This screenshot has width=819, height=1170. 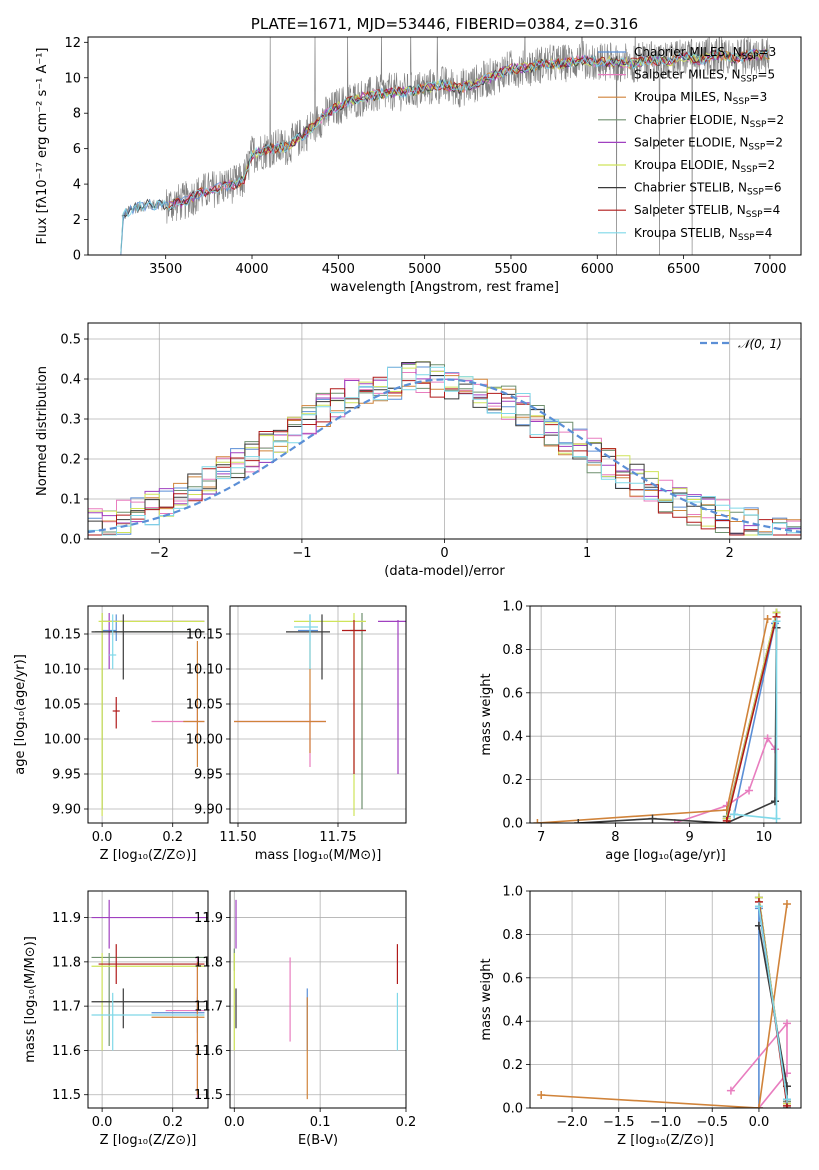 I want to click on panel-7: 0.0 0.1 0.2 11.5 11.6 11.7 11.8 11.9 E(B-V), so click(x=305, y=1019).